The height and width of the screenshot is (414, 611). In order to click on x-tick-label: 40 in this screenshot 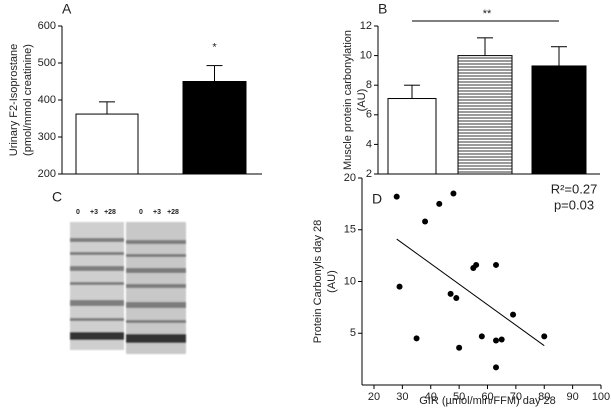, I will do `click(431, 397)`.